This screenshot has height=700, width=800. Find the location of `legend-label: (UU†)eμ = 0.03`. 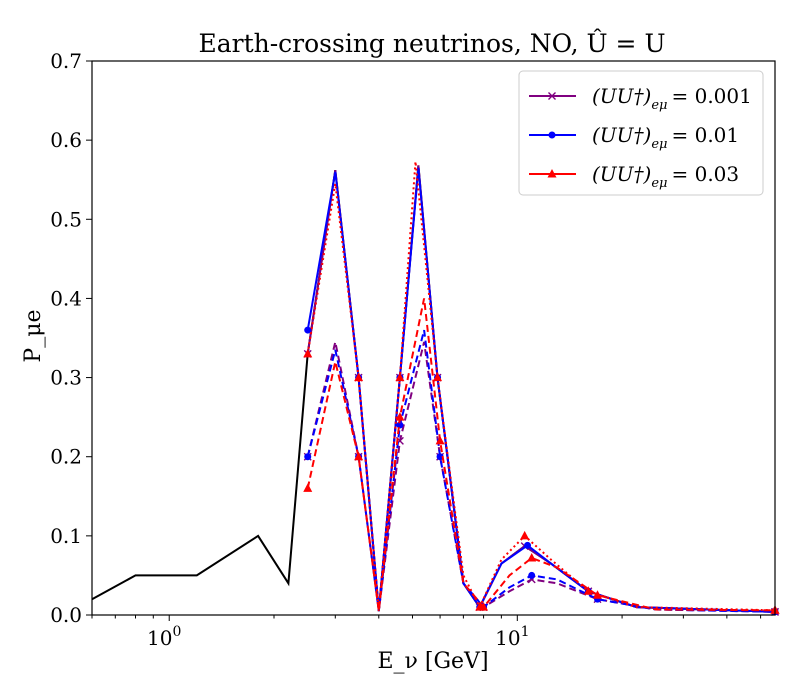

legend-label: (UU†)eμ = 0.03 is located at coordinates (665, 176).